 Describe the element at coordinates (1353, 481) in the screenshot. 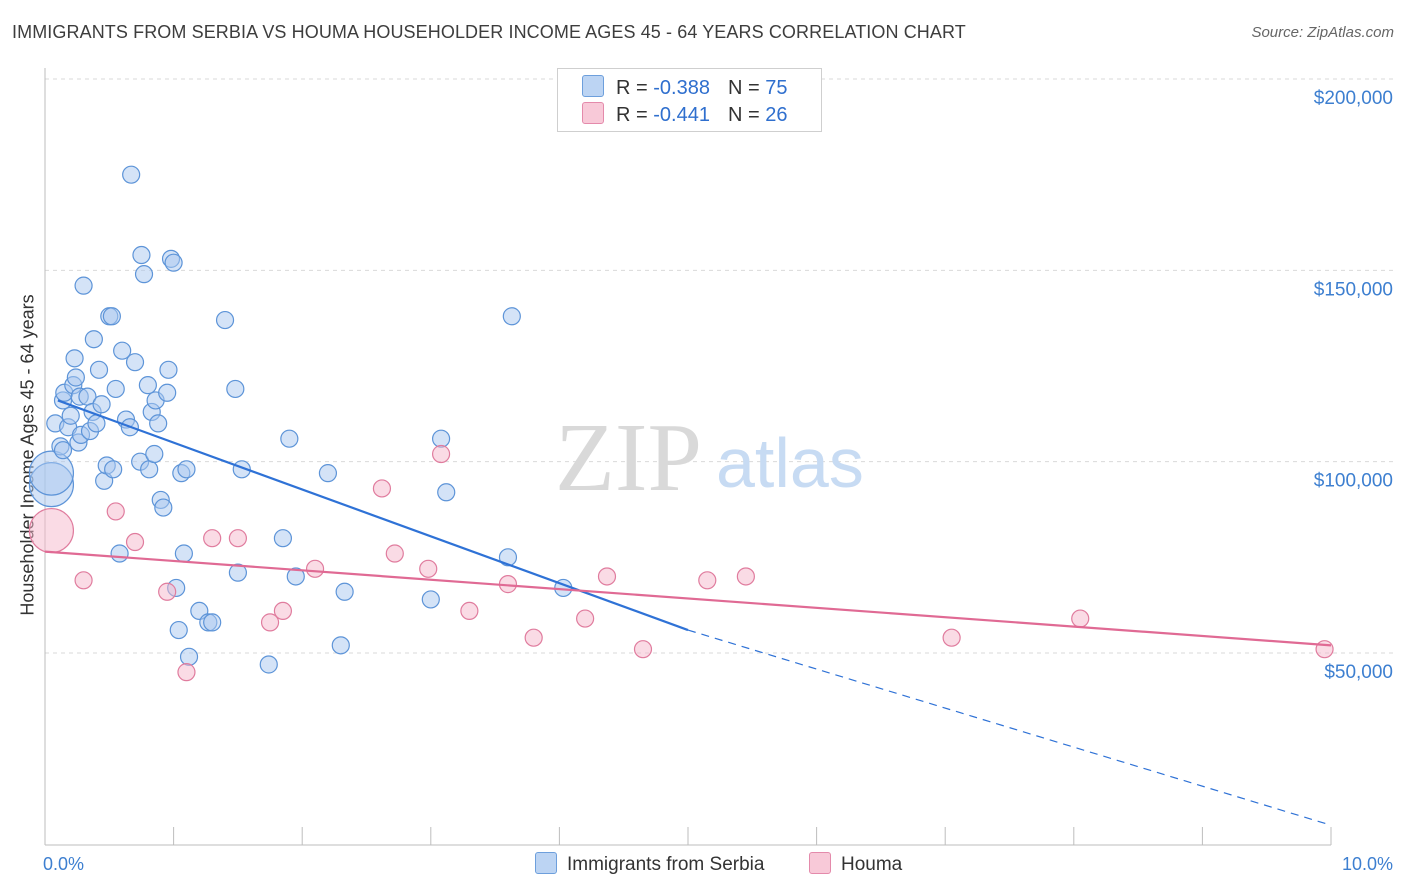

I see `y-tick-label: $100,000` at that location.